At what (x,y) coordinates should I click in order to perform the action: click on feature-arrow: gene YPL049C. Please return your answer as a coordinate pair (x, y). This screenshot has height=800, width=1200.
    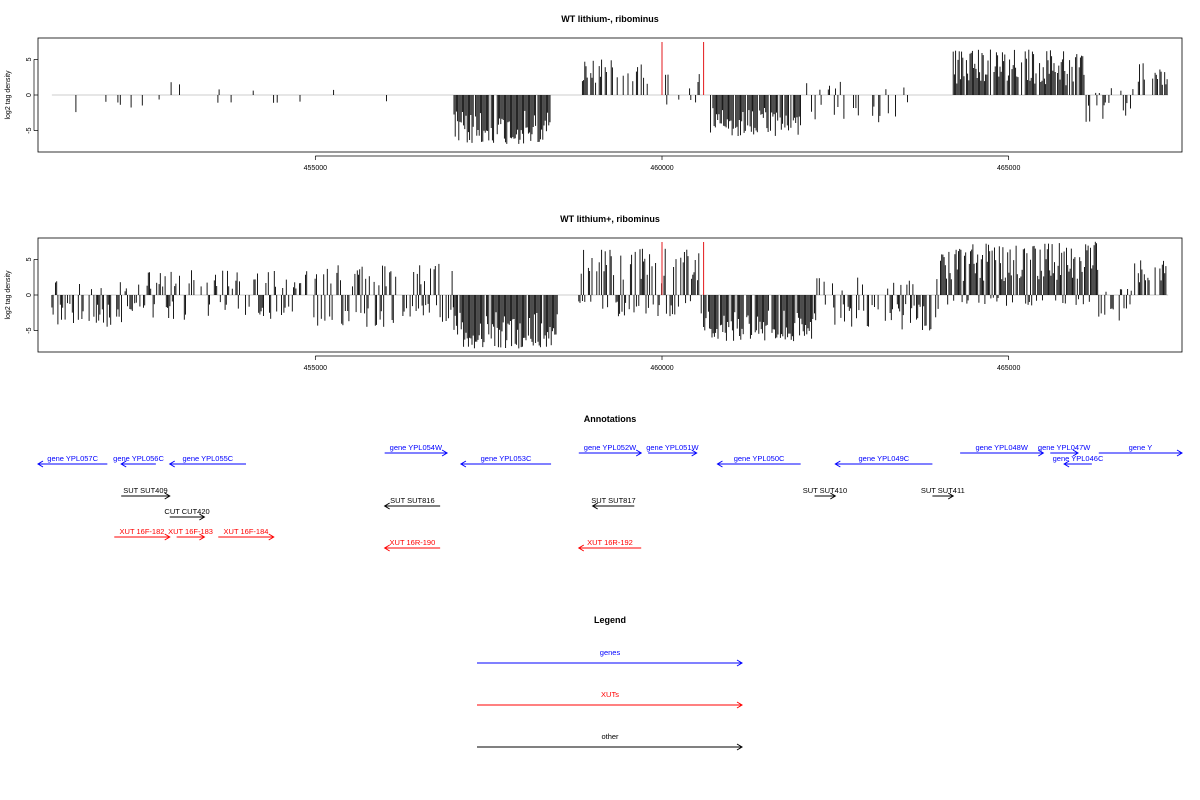
    Looking at the image, I should click on (883, 461).